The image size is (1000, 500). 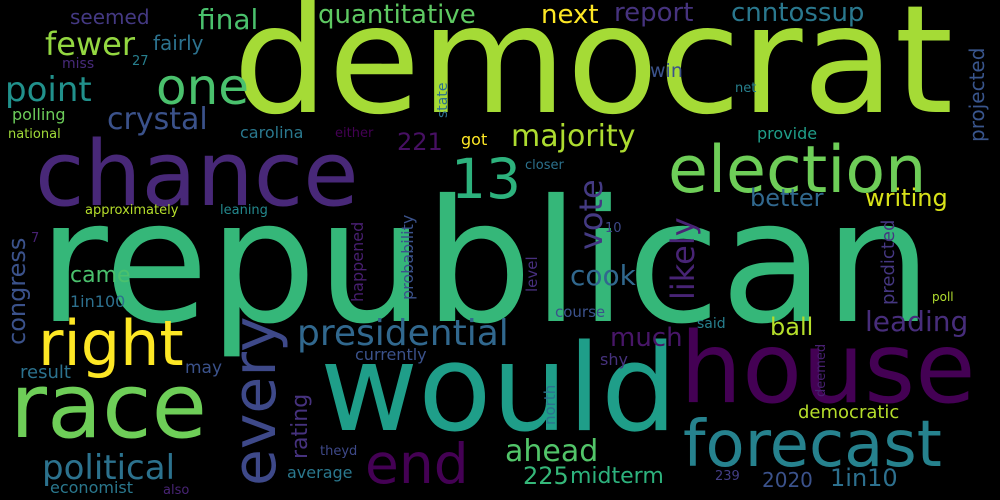 I want to click on word-presidential: presidential, so click(x=403, y=333).